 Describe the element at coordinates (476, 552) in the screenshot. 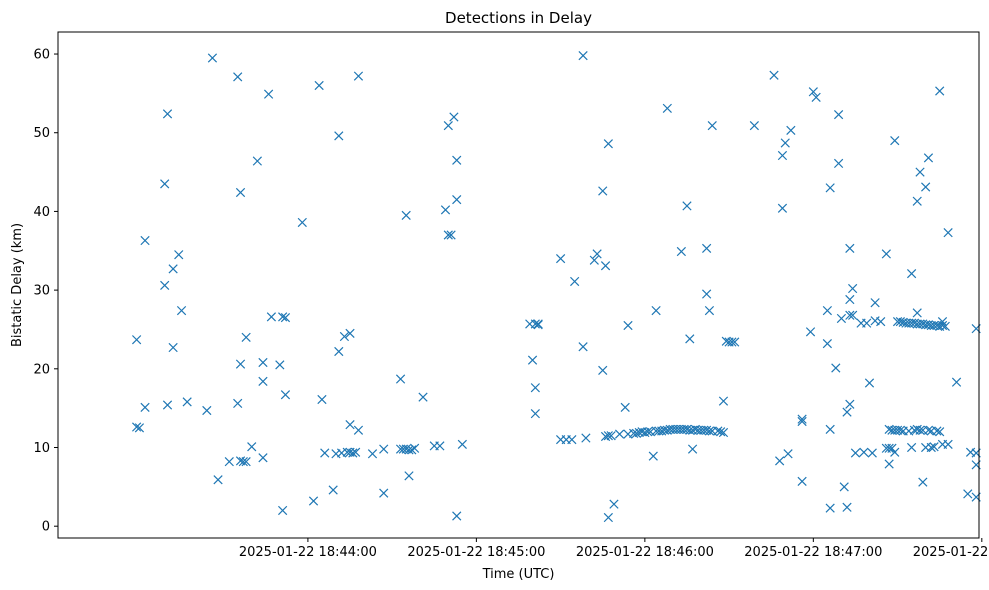

I see `x-tick-label: 2025-01-22 18:45:00` at that location.